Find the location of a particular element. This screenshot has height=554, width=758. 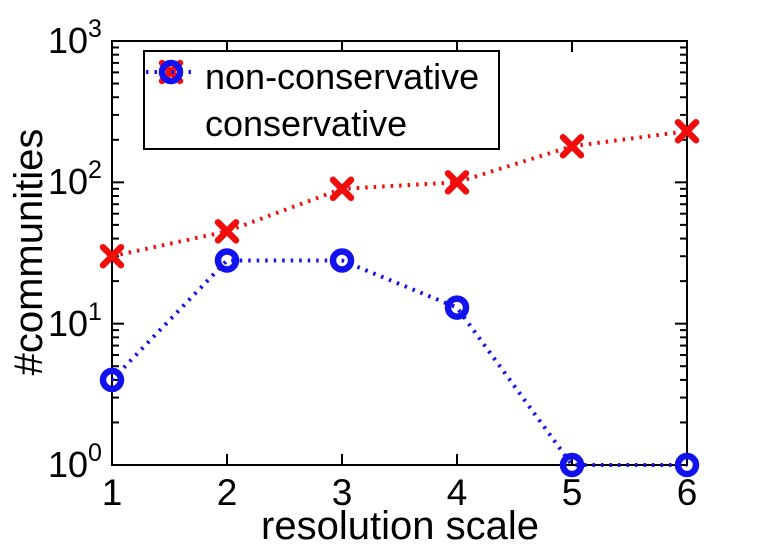

x-axis-label: resolution scale is located at coordinates (400, 526).